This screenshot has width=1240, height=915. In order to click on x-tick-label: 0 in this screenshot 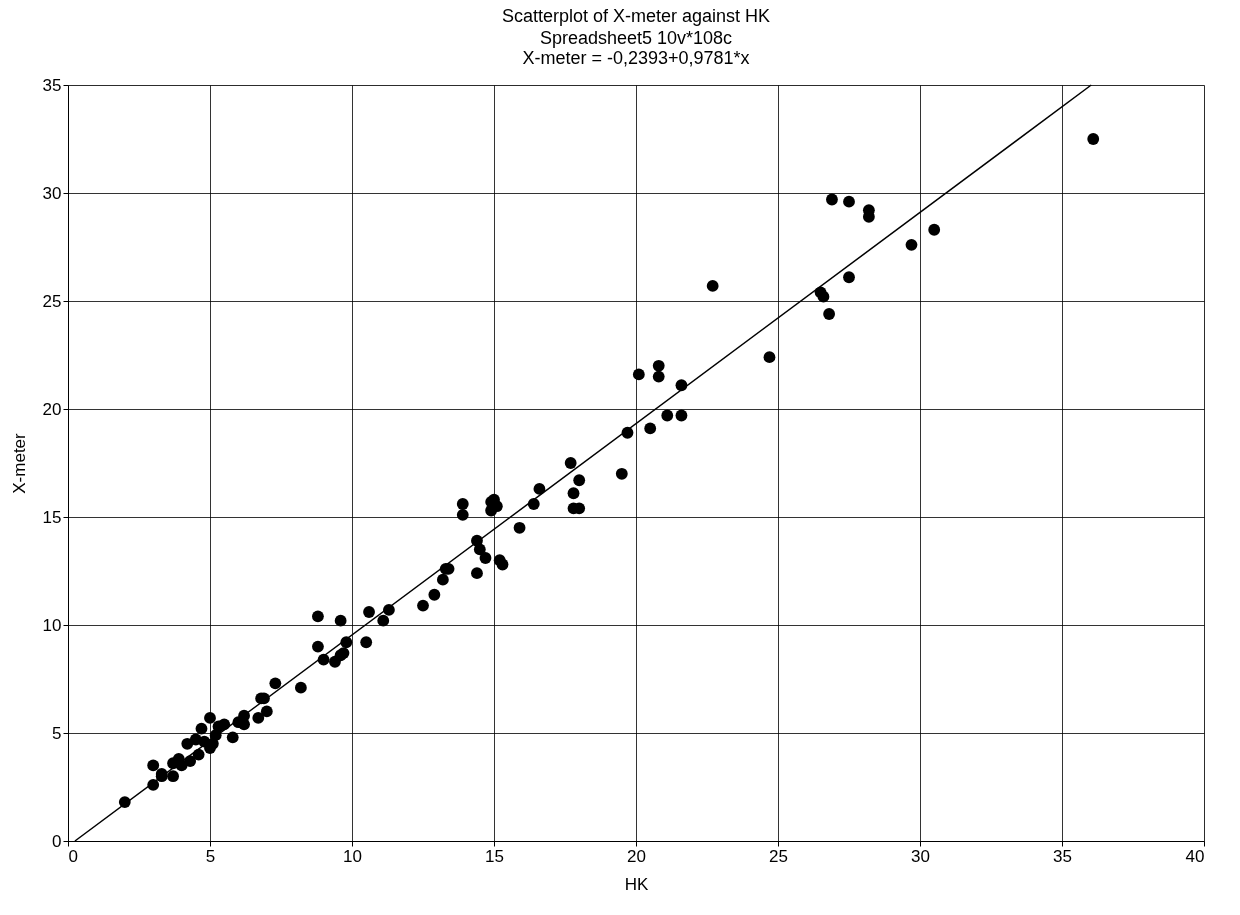, I will do `click(73, 856)`.